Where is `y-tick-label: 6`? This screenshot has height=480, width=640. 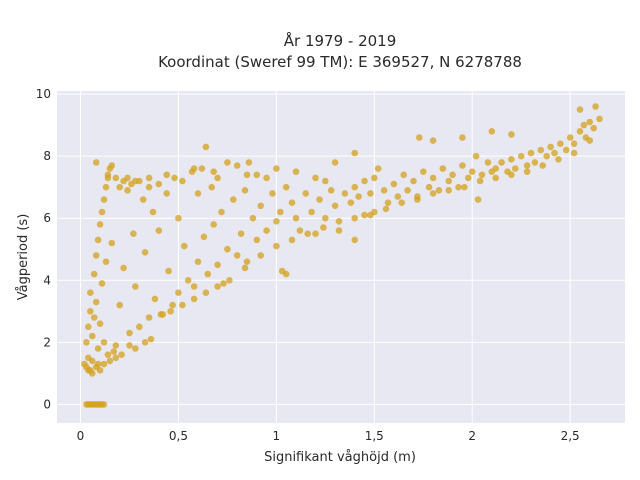
y-tick-label: 6 is located at coordinates (47, 218).